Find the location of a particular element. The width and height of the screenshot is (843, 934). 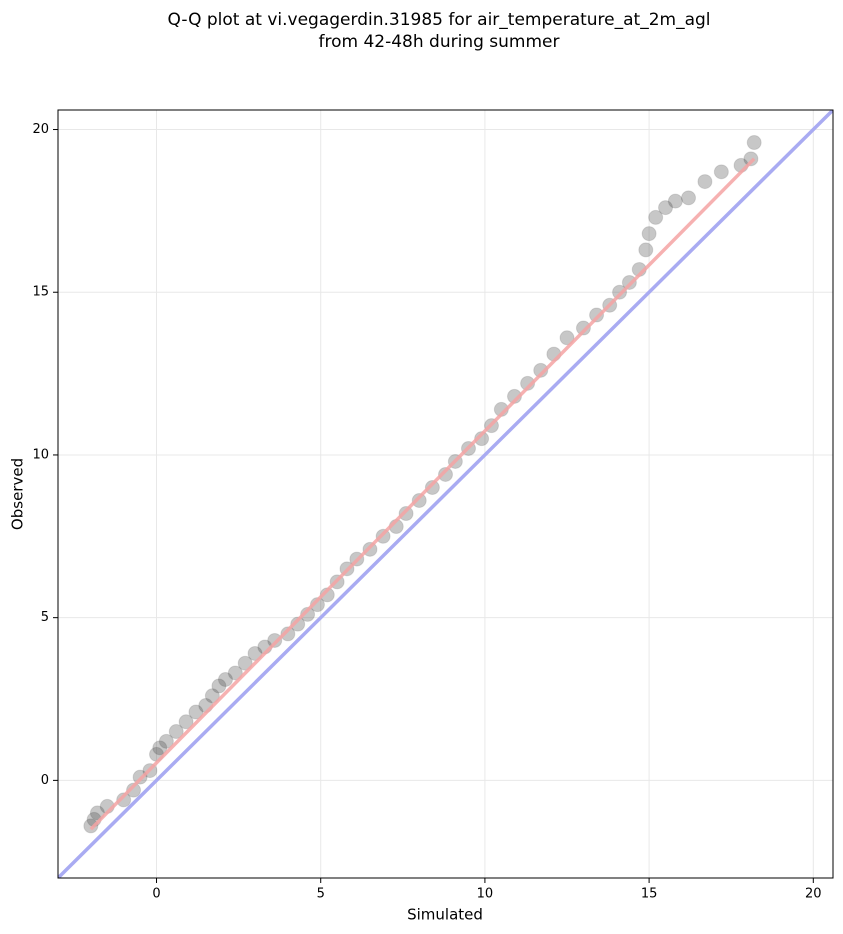

x-tick-label: 0 is located at coordinates (156, 894).